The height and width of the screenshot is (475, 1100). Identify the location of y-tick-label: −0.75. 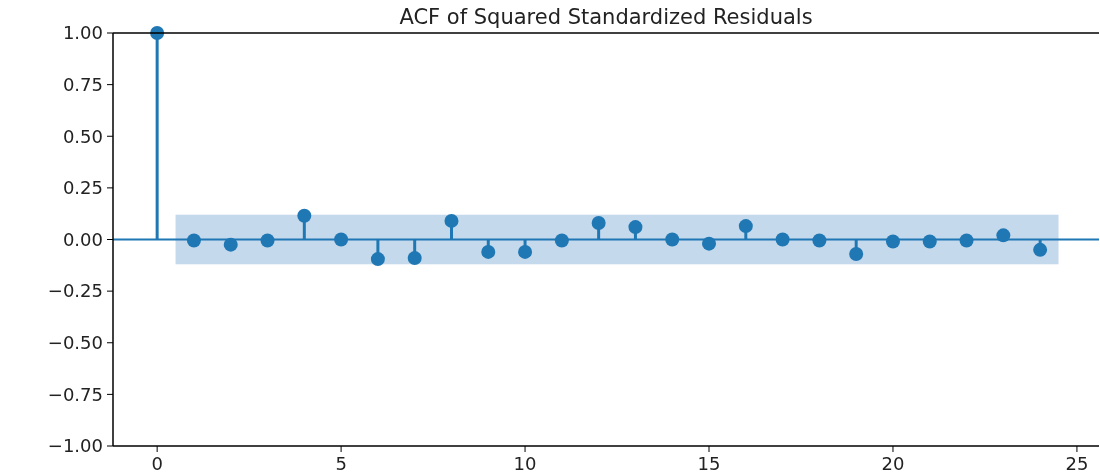
(75, 394).